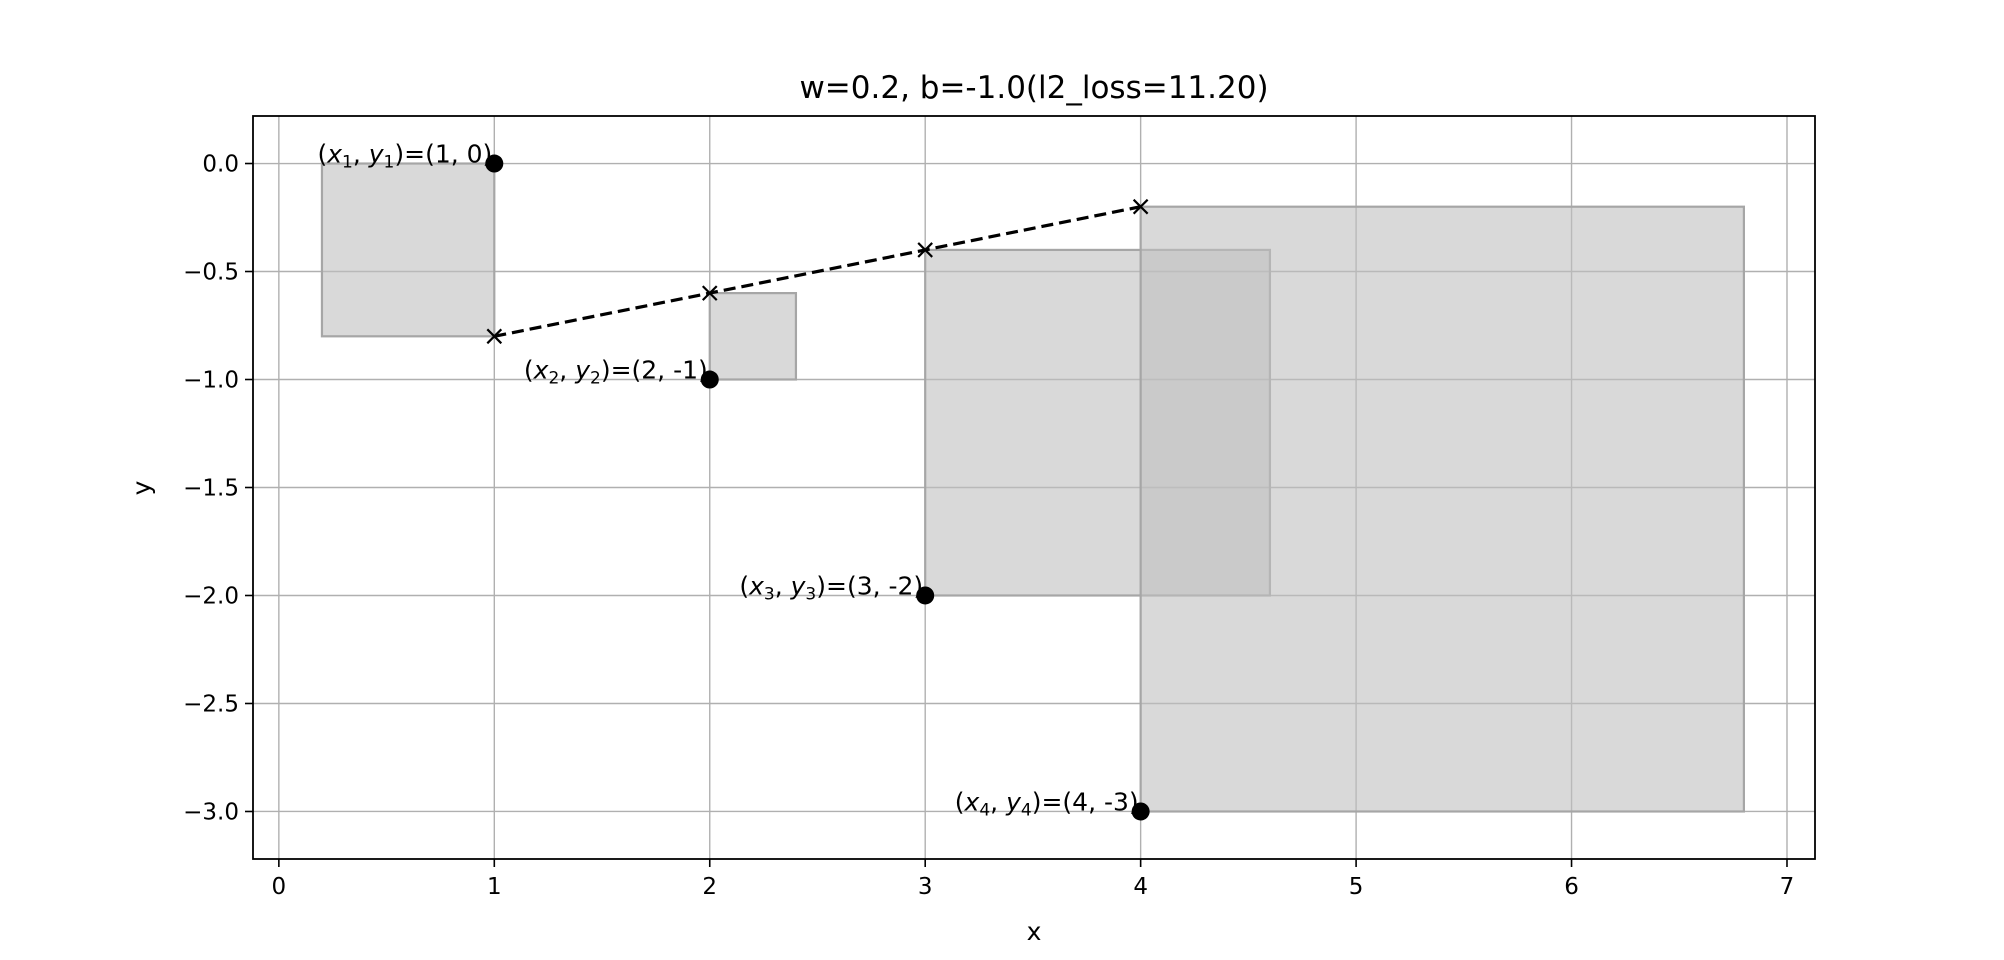 The image size is (2004, 960). What do you see at coordinates (1034, 931) in the screenshot?
I see `x-axis-title: x` at bounding box center [1034, 931].